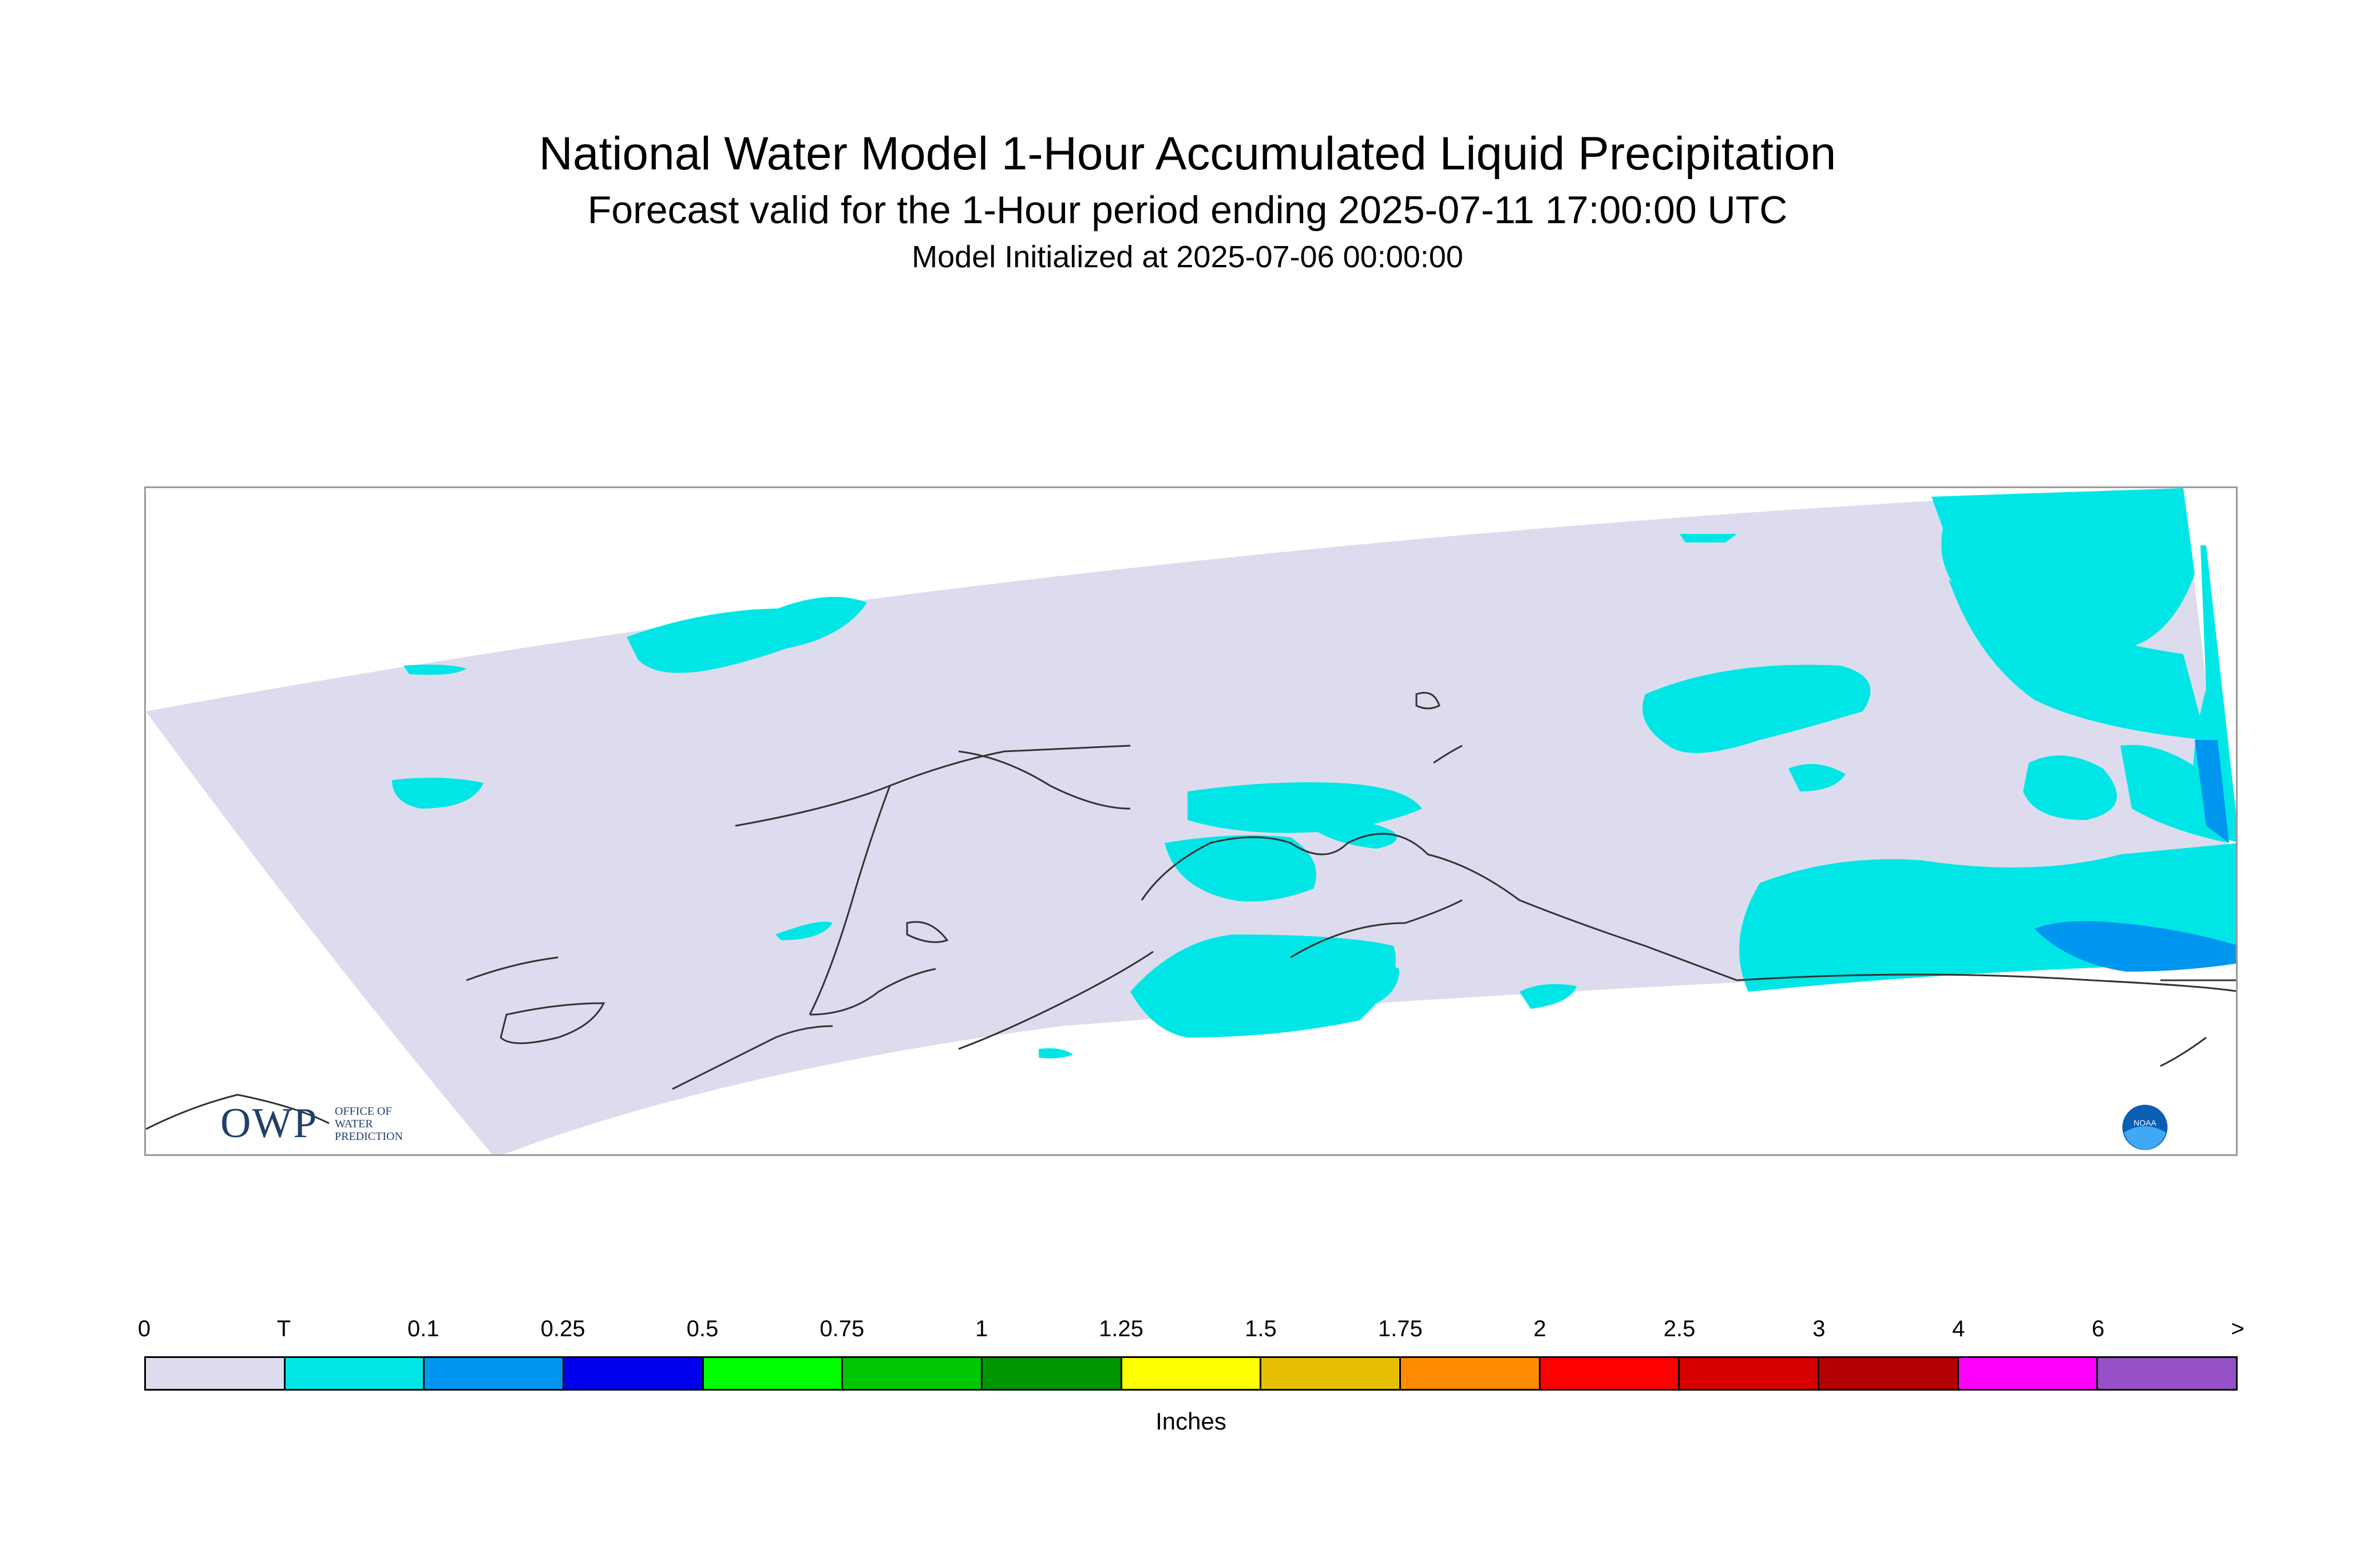  I want to click on legend-units: Inches, so click(1190, 1421).